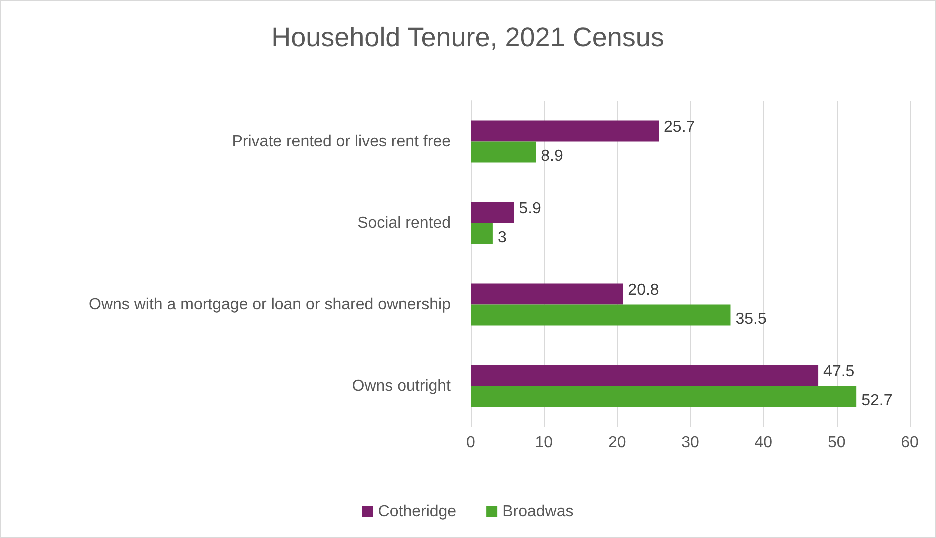 This screenshot has width=936, height=538. I want to click on data-label: 20.8, so click(644, 290).